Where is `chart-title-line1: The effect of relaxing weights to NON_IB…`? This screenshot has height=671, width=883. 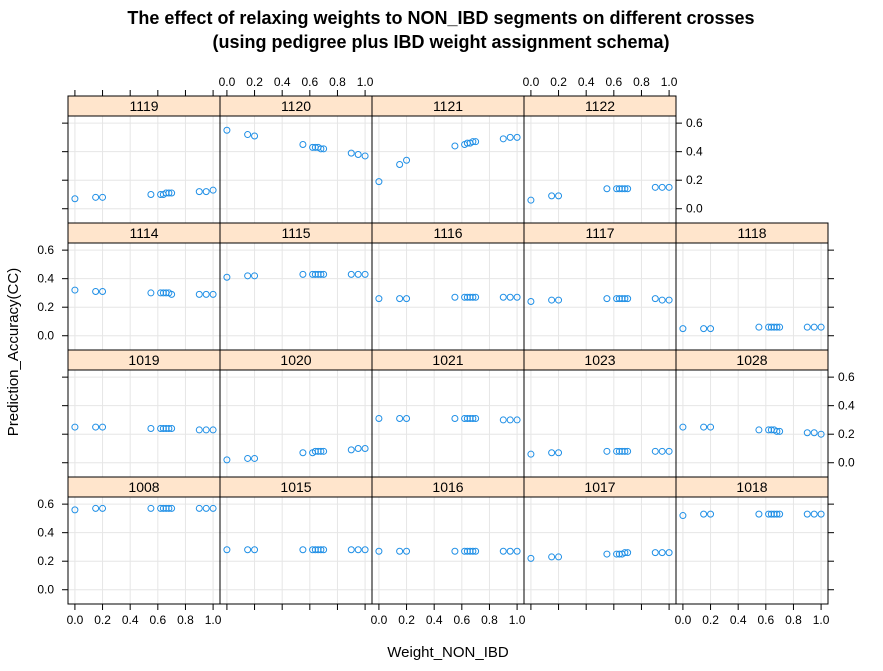
chart-title-line1: The effect of relaxing weights to NON_IB… is located at coordinates (440, 18).